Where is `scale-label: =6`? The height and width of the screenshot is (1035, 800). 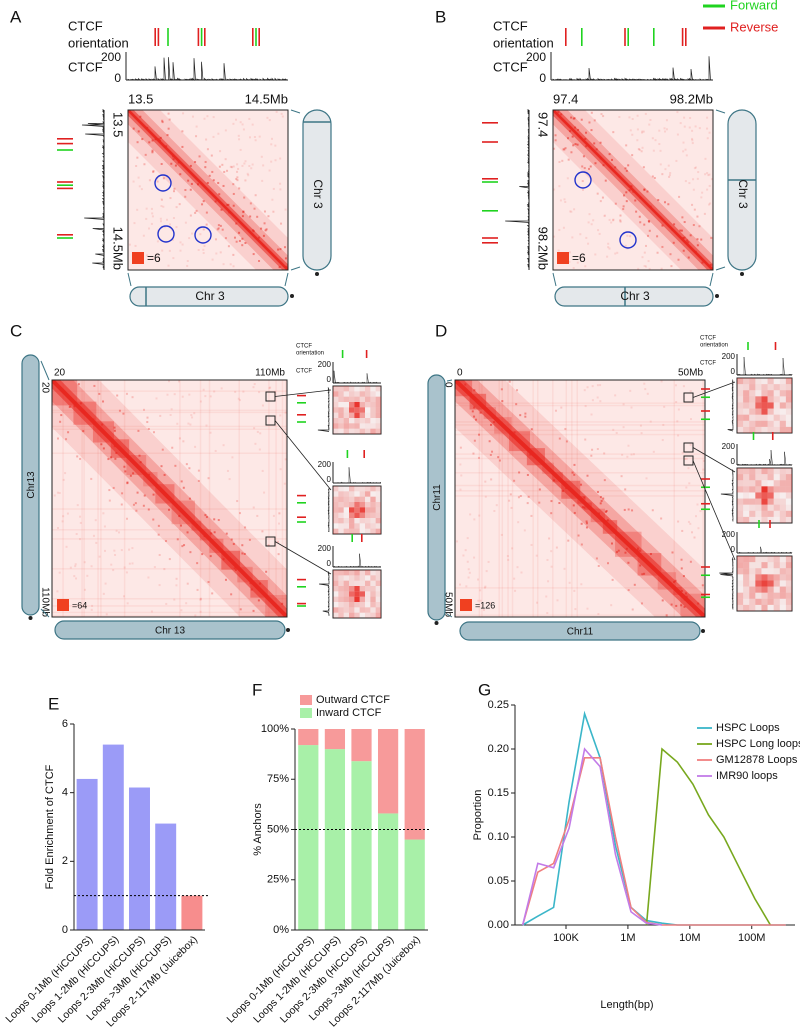
scale-label: =6 is located at coordinates (154, 258).